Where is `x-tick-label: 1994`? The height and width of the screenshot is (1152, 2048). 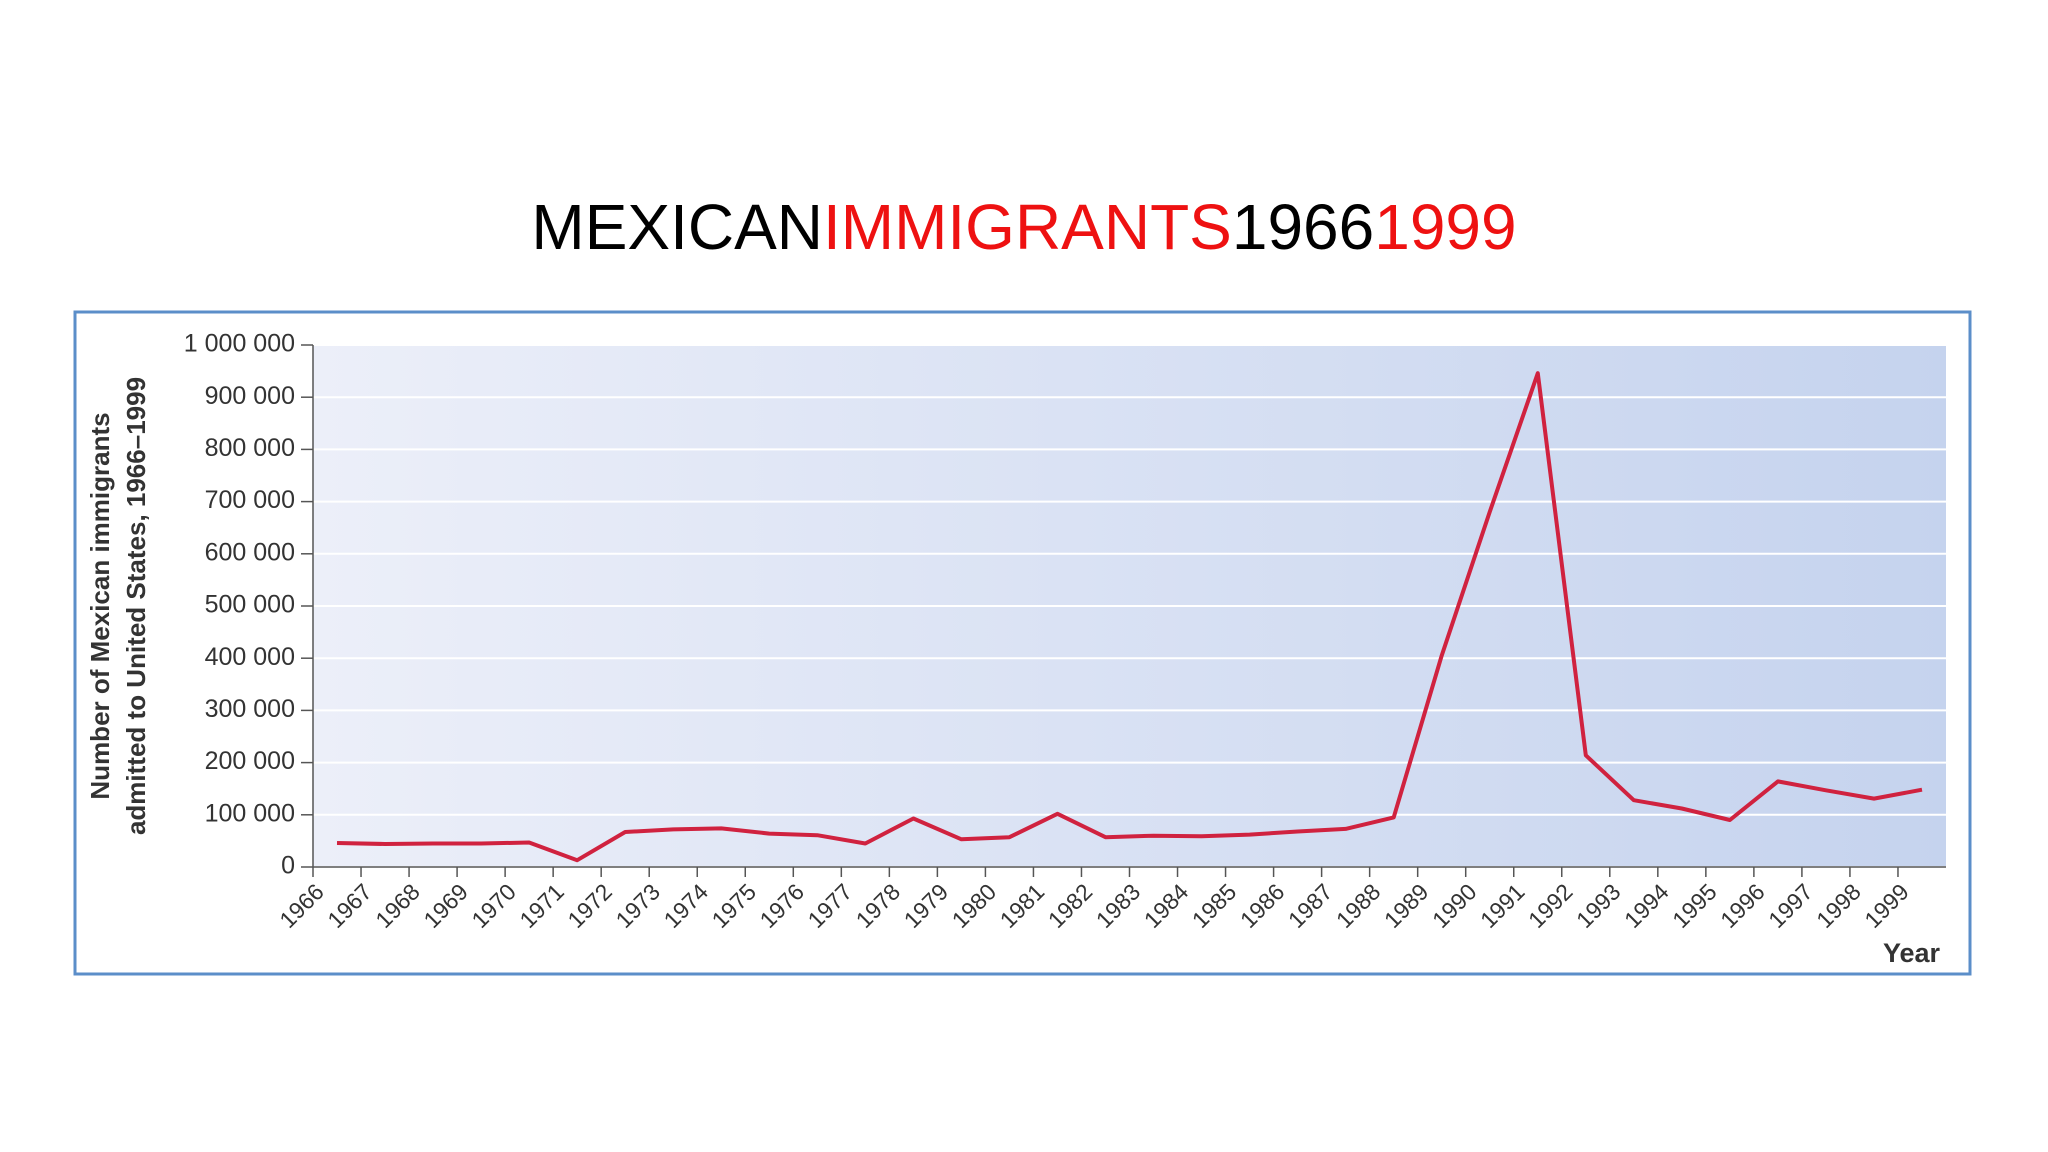
x-tick-label: 1994 is located at coordinates (1646, 905).